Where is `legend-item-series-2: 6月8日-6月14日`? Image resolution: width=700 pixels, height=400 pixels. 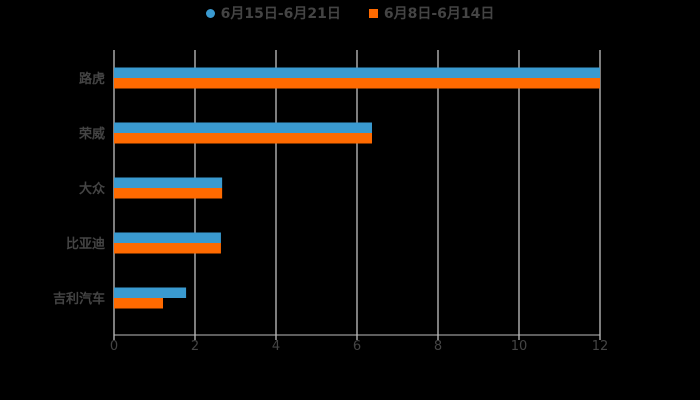
legend-item-series-2: 6月8日-6月14日 is located at coordinates (431, 13).